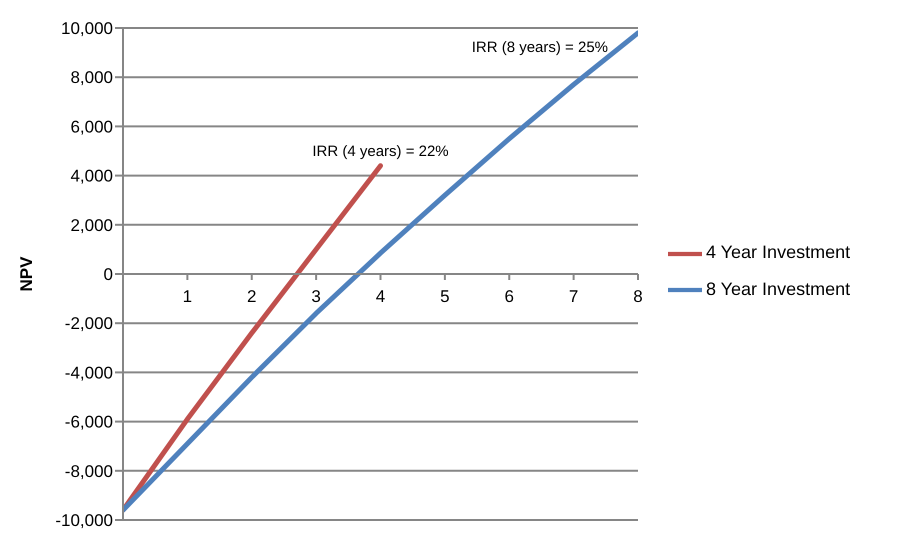  What do you see at coordinates (91, 225) in the screenshot?
I see `y-tick-label: 2,000` at bounding box center [91, 225].